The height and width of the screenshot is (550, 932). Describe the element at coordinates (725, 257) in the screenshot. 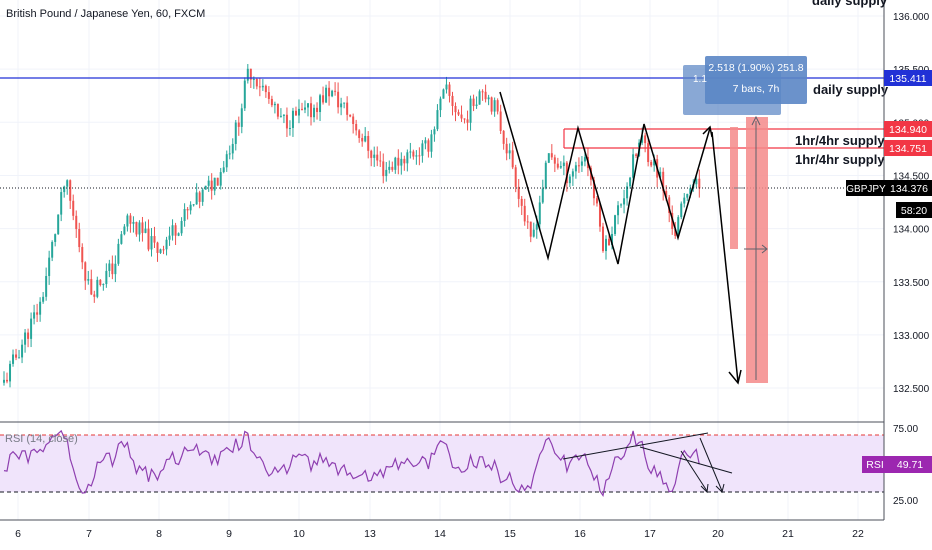

I see `projection-down-line` at that location.